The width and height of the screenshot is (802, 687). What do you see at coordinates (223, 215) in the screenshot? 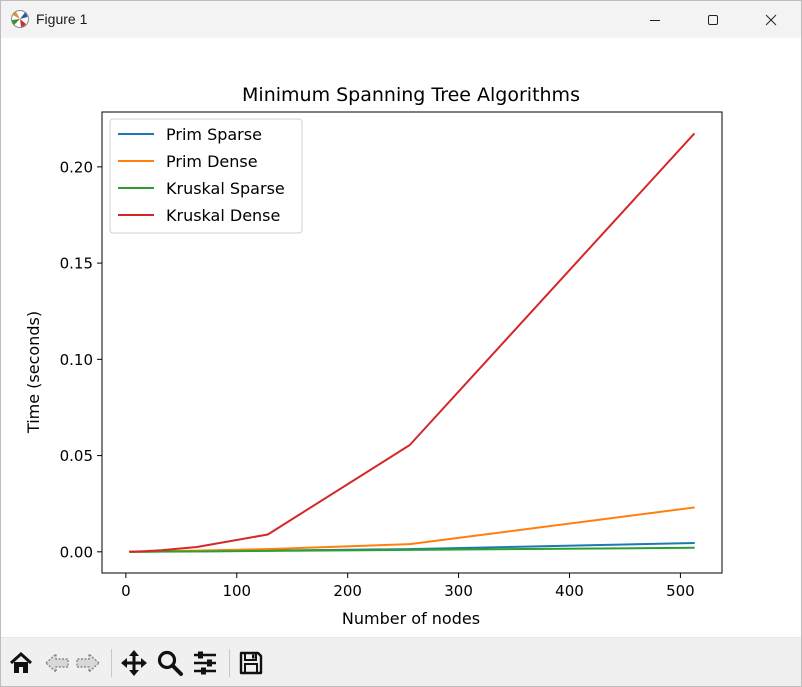
I see `legend-entry: Kruskal Dense` at bounding box center [223, 215].